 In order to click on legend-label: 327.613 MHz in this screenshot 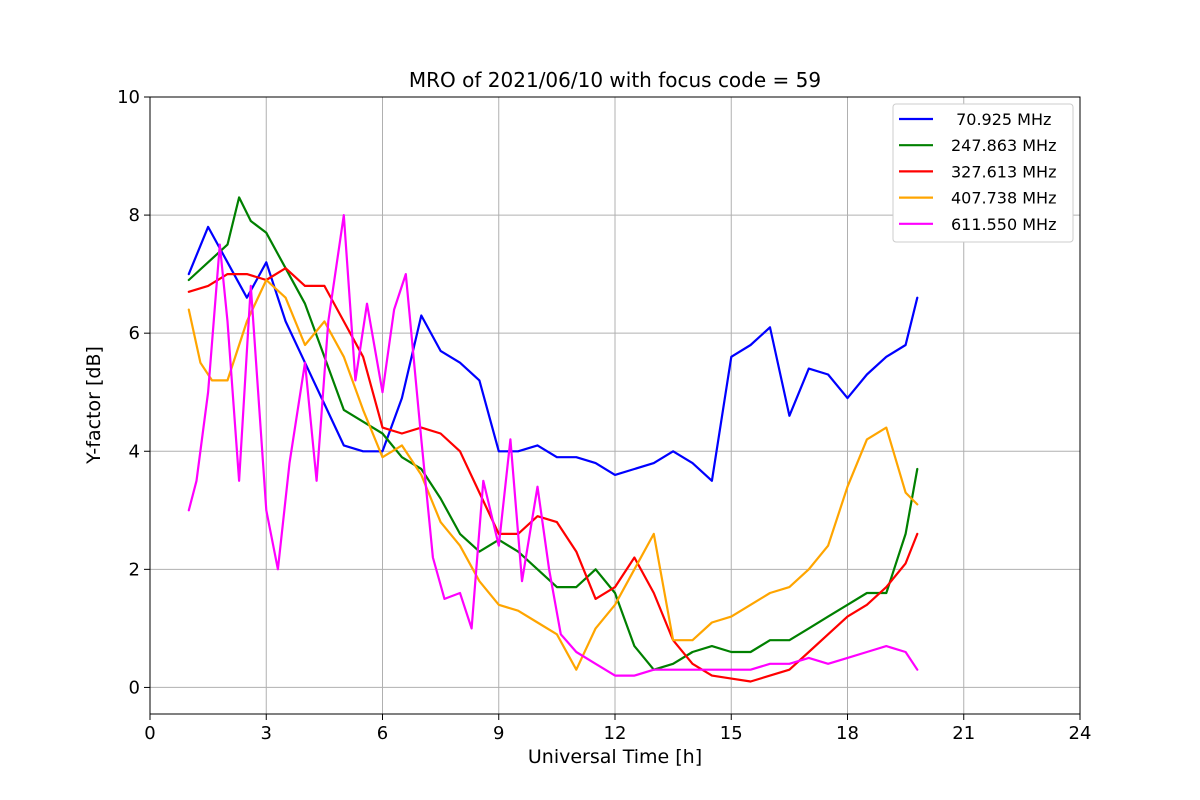, I will do `click(1003, 171)`.